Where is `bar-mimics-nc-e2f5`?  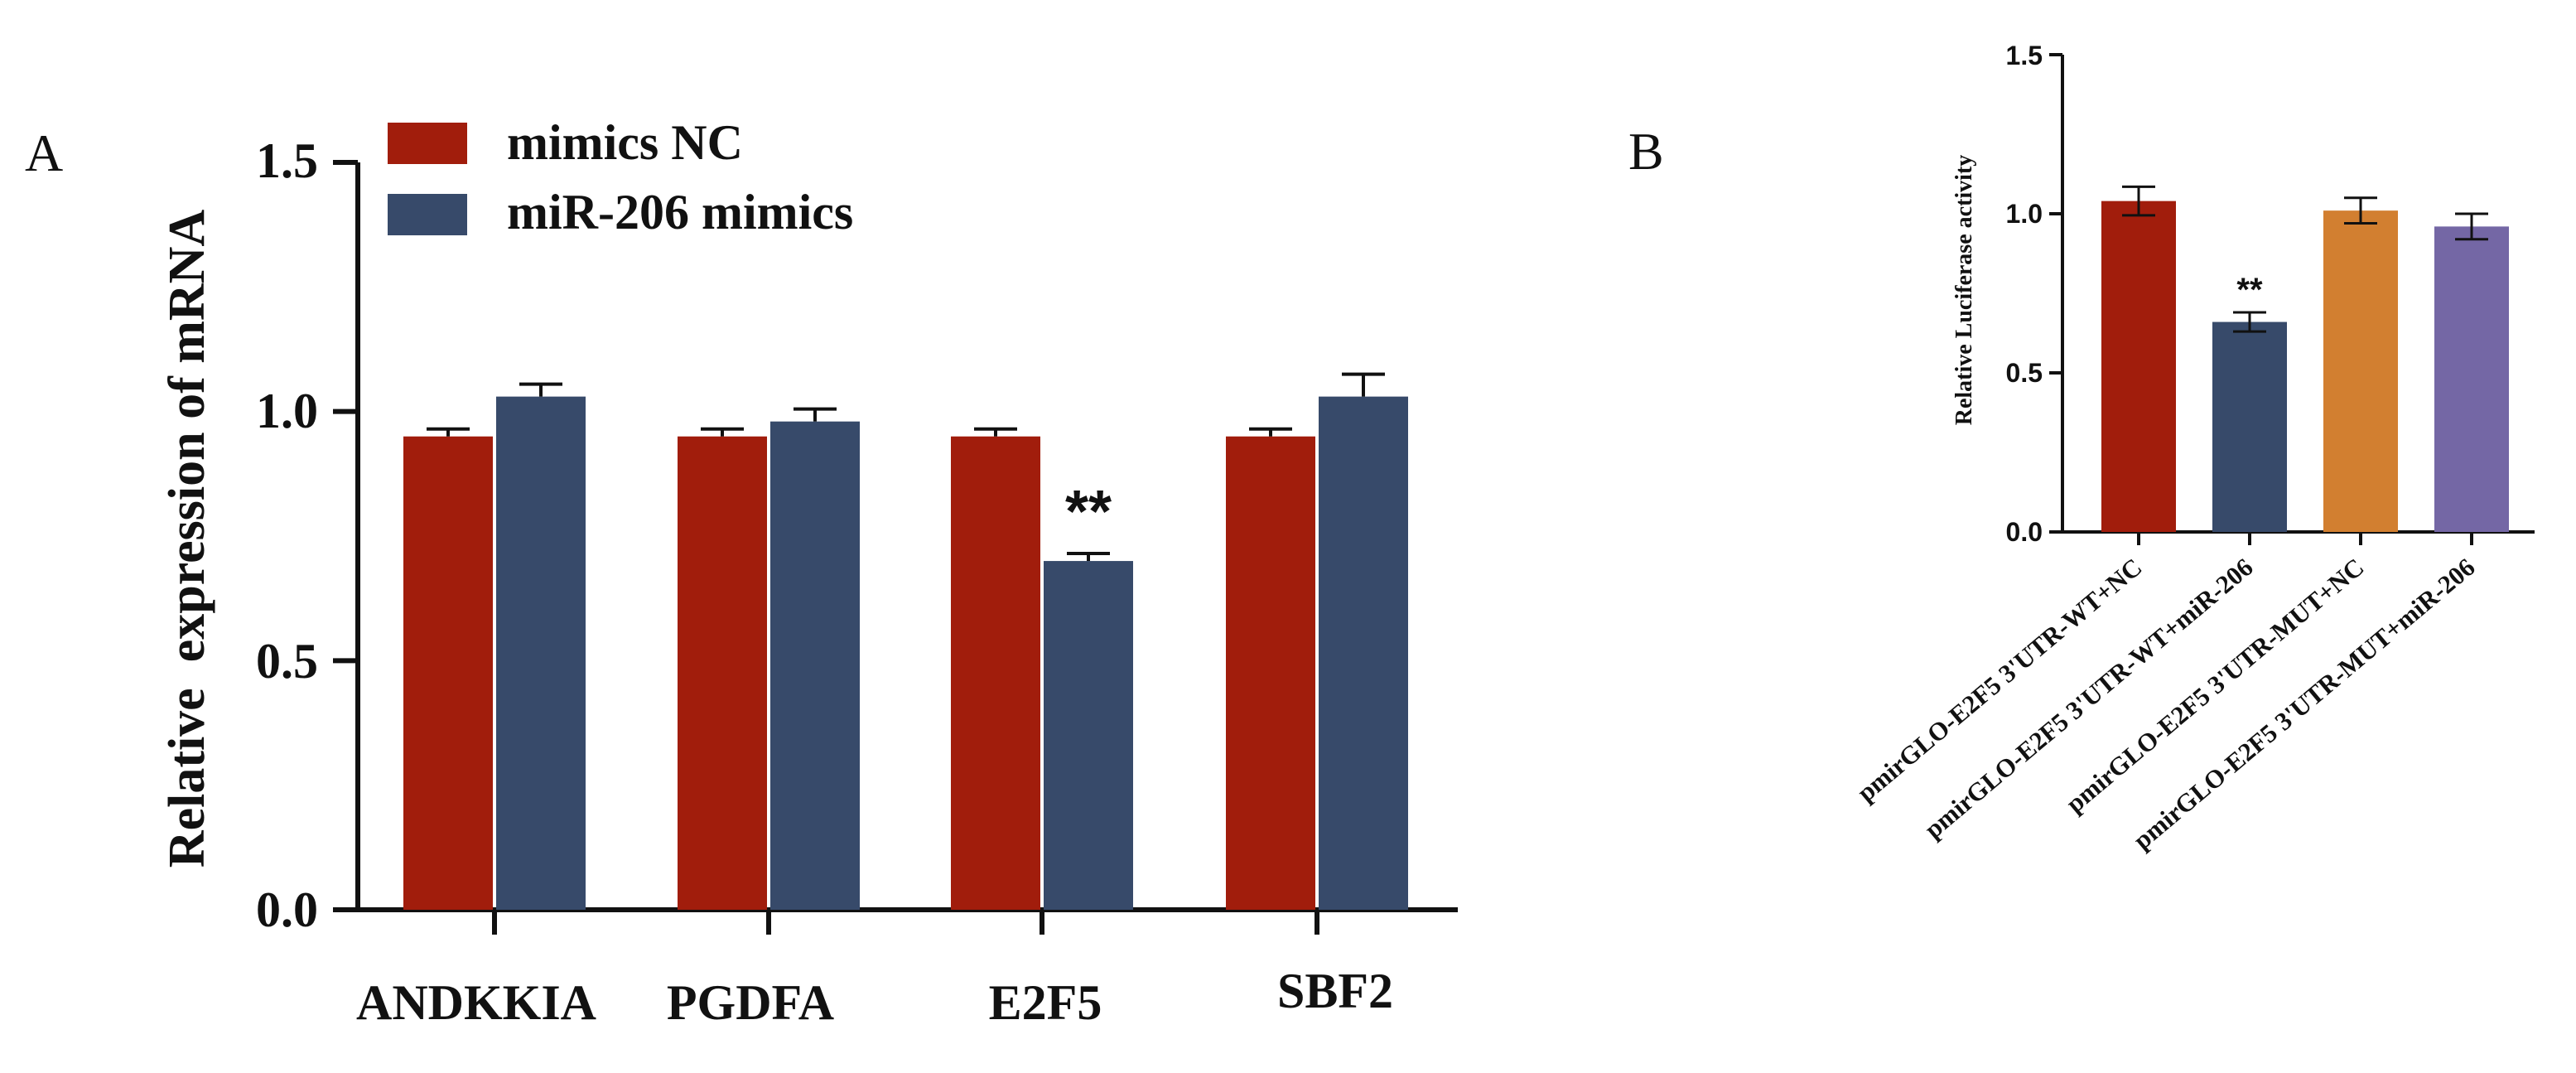 bar-mimics-nc-e2f5 is located at coordinates (995, 673).